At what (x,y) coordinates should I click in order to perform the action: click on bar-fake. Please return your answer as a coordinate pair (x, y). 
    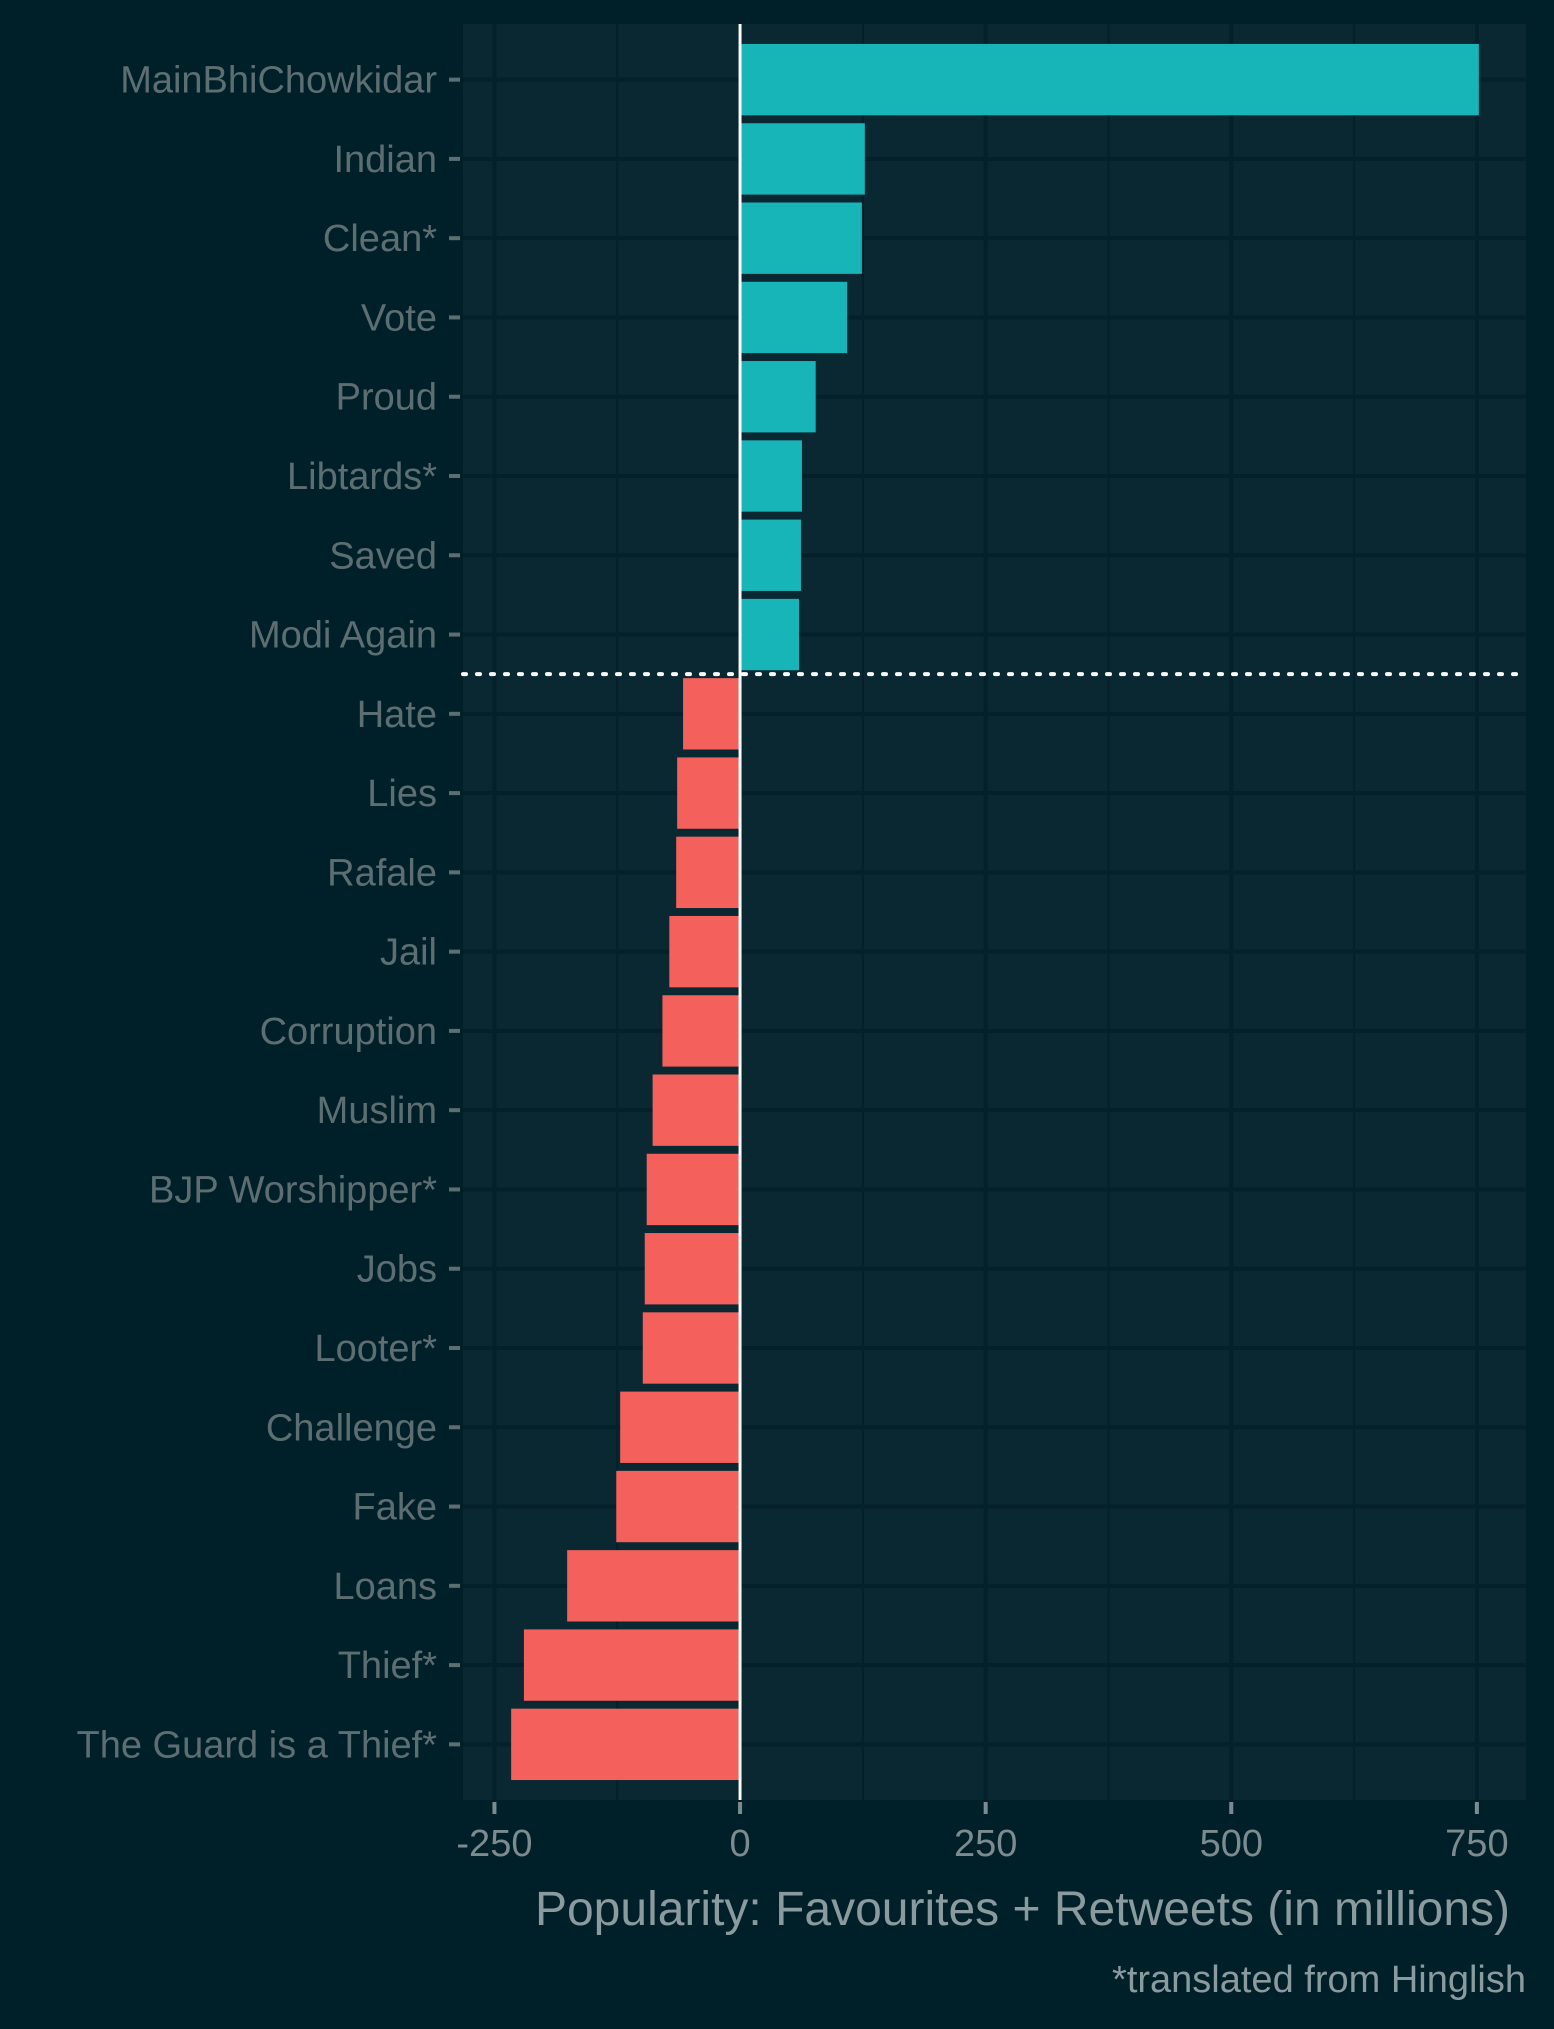
    Looking at the image, I should click on (678, 1506).